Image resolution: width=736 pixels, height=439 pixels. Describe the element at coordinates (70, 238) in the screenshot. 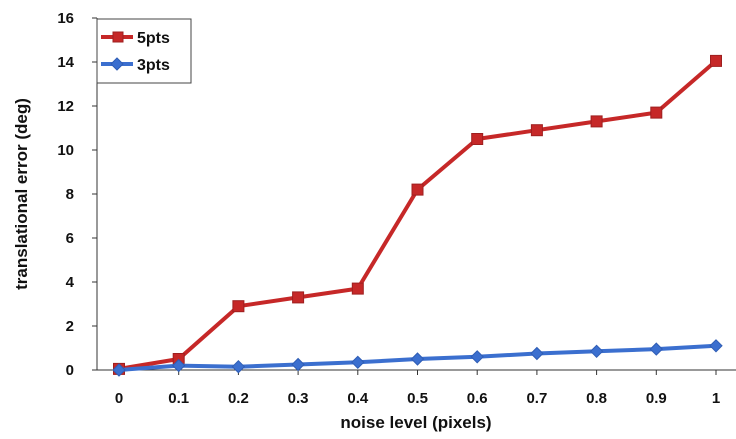

I see `y-tick-label: 6` at that location.